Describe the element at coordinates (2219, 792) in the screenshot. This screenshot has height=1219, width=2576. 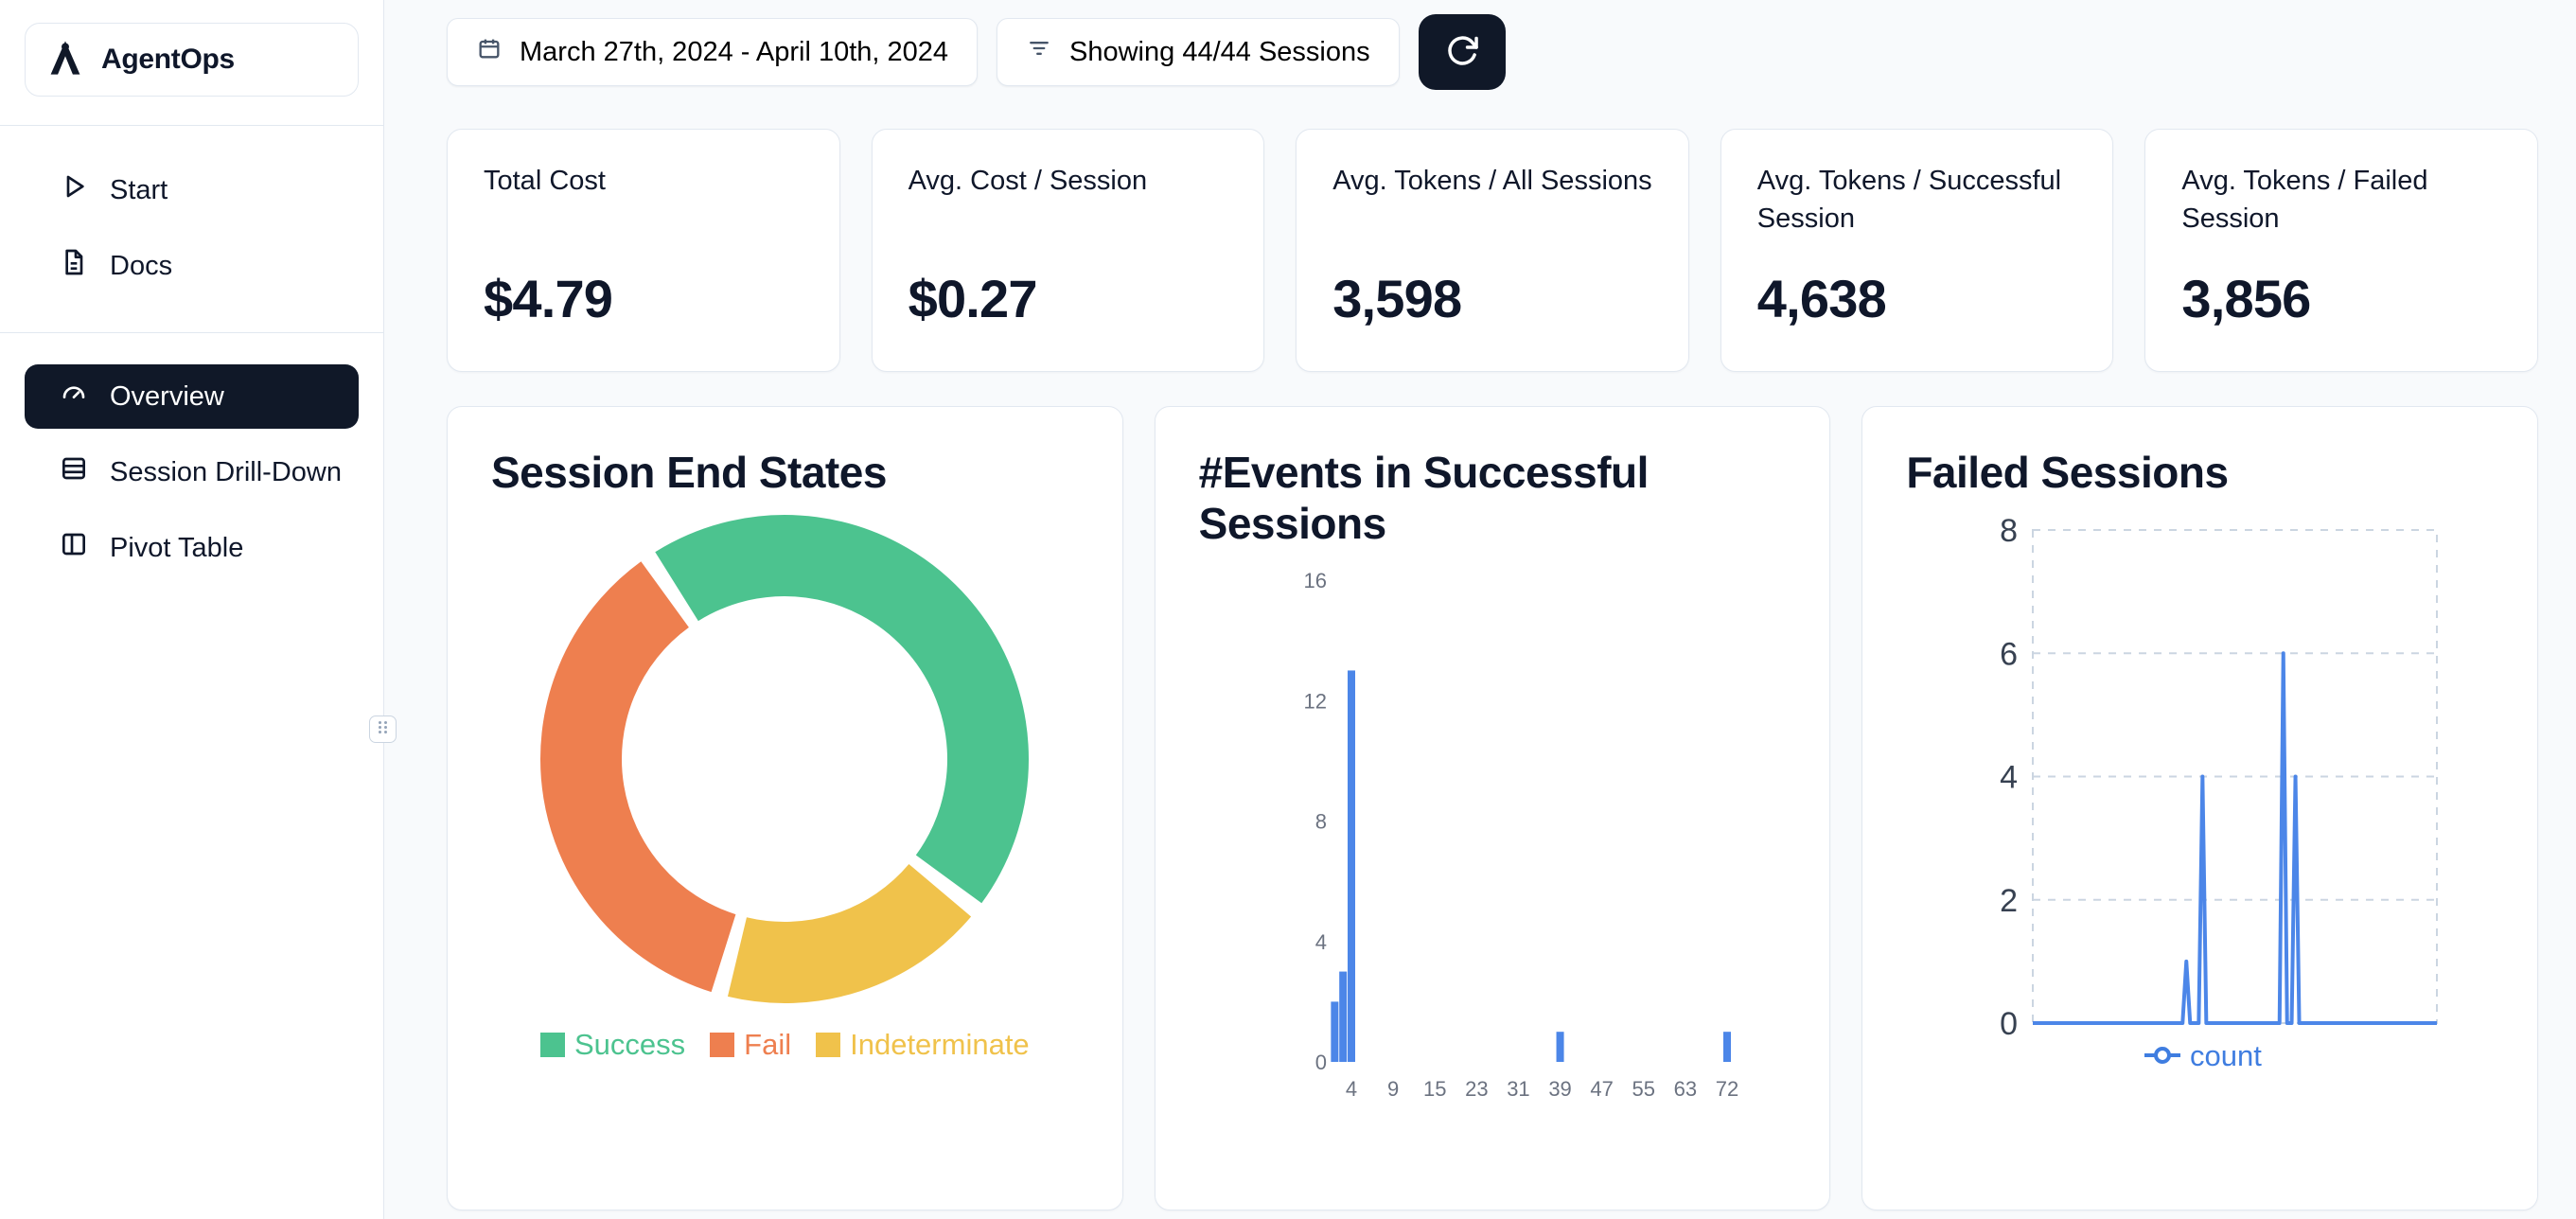
I see `failed-sessions-chart: 0 2 4 6 8 count` at that location.